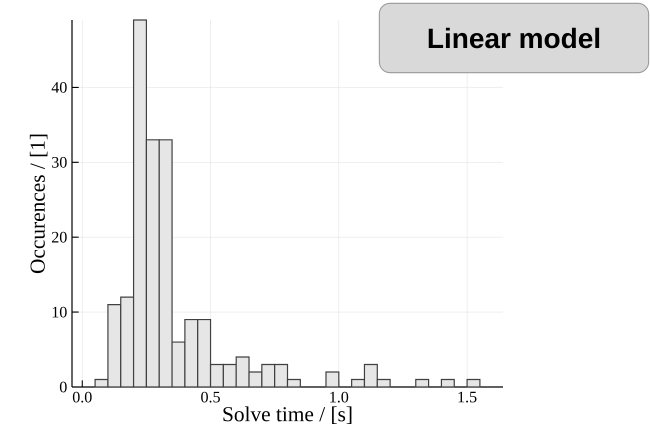 Image resolution: width=650 pixels, height=446 pixels. What do you see at coordinates (59, 162) in the screenshot?
I see `y-tick-label: 30` at bounding box center [59, 162].